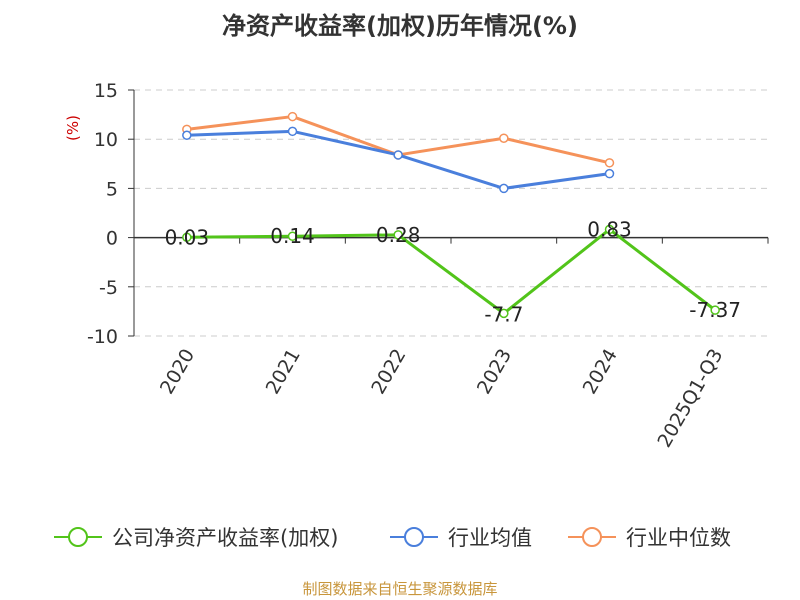  I want to click on legend-label: 公司净资产收益率(加权), so click(225, 538).